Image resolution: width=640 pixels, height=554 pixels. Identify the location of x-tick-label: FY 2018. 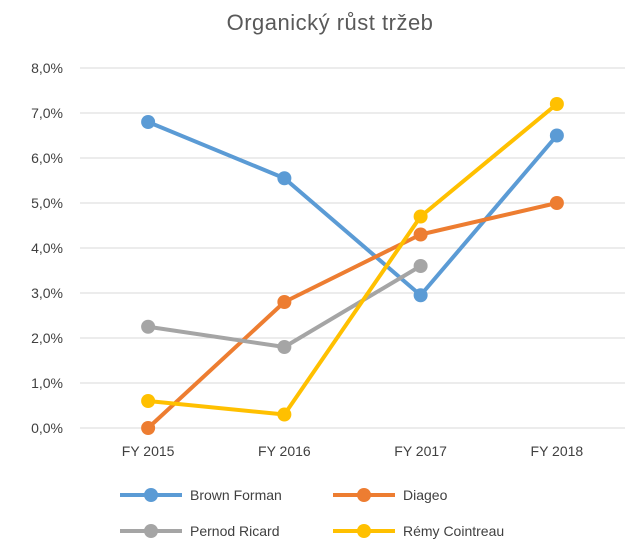
(557, 451).